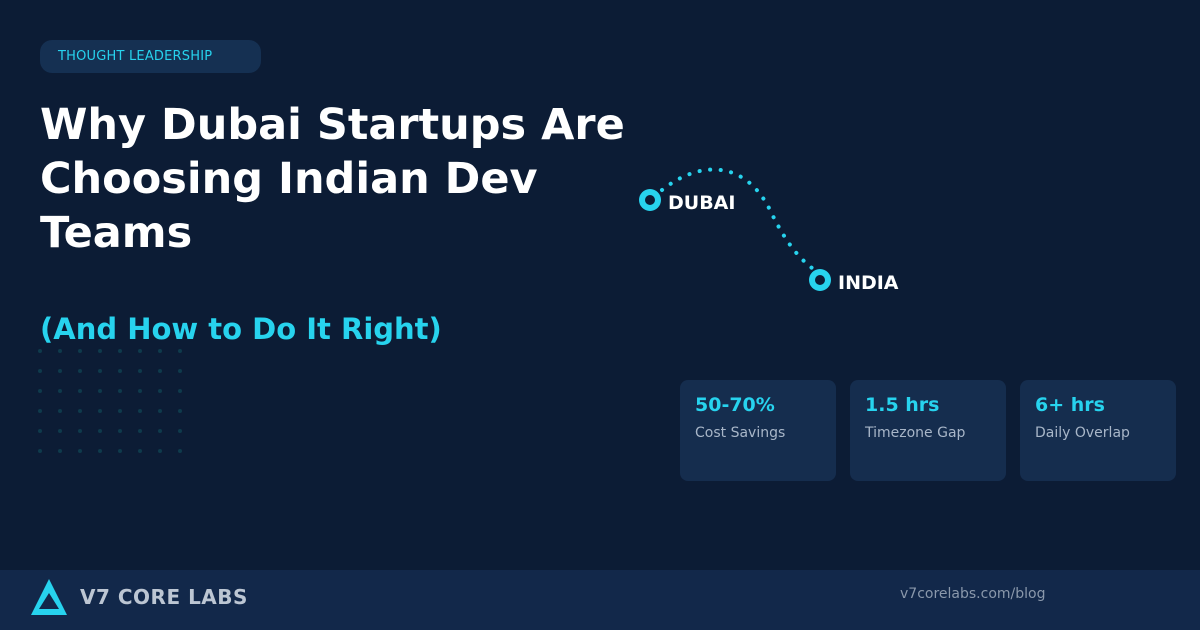 The image size is (1200, 630). I want to click on stat-card-daily-overlap: 6+ hrs Daily Overlap, so click(1098, 430).